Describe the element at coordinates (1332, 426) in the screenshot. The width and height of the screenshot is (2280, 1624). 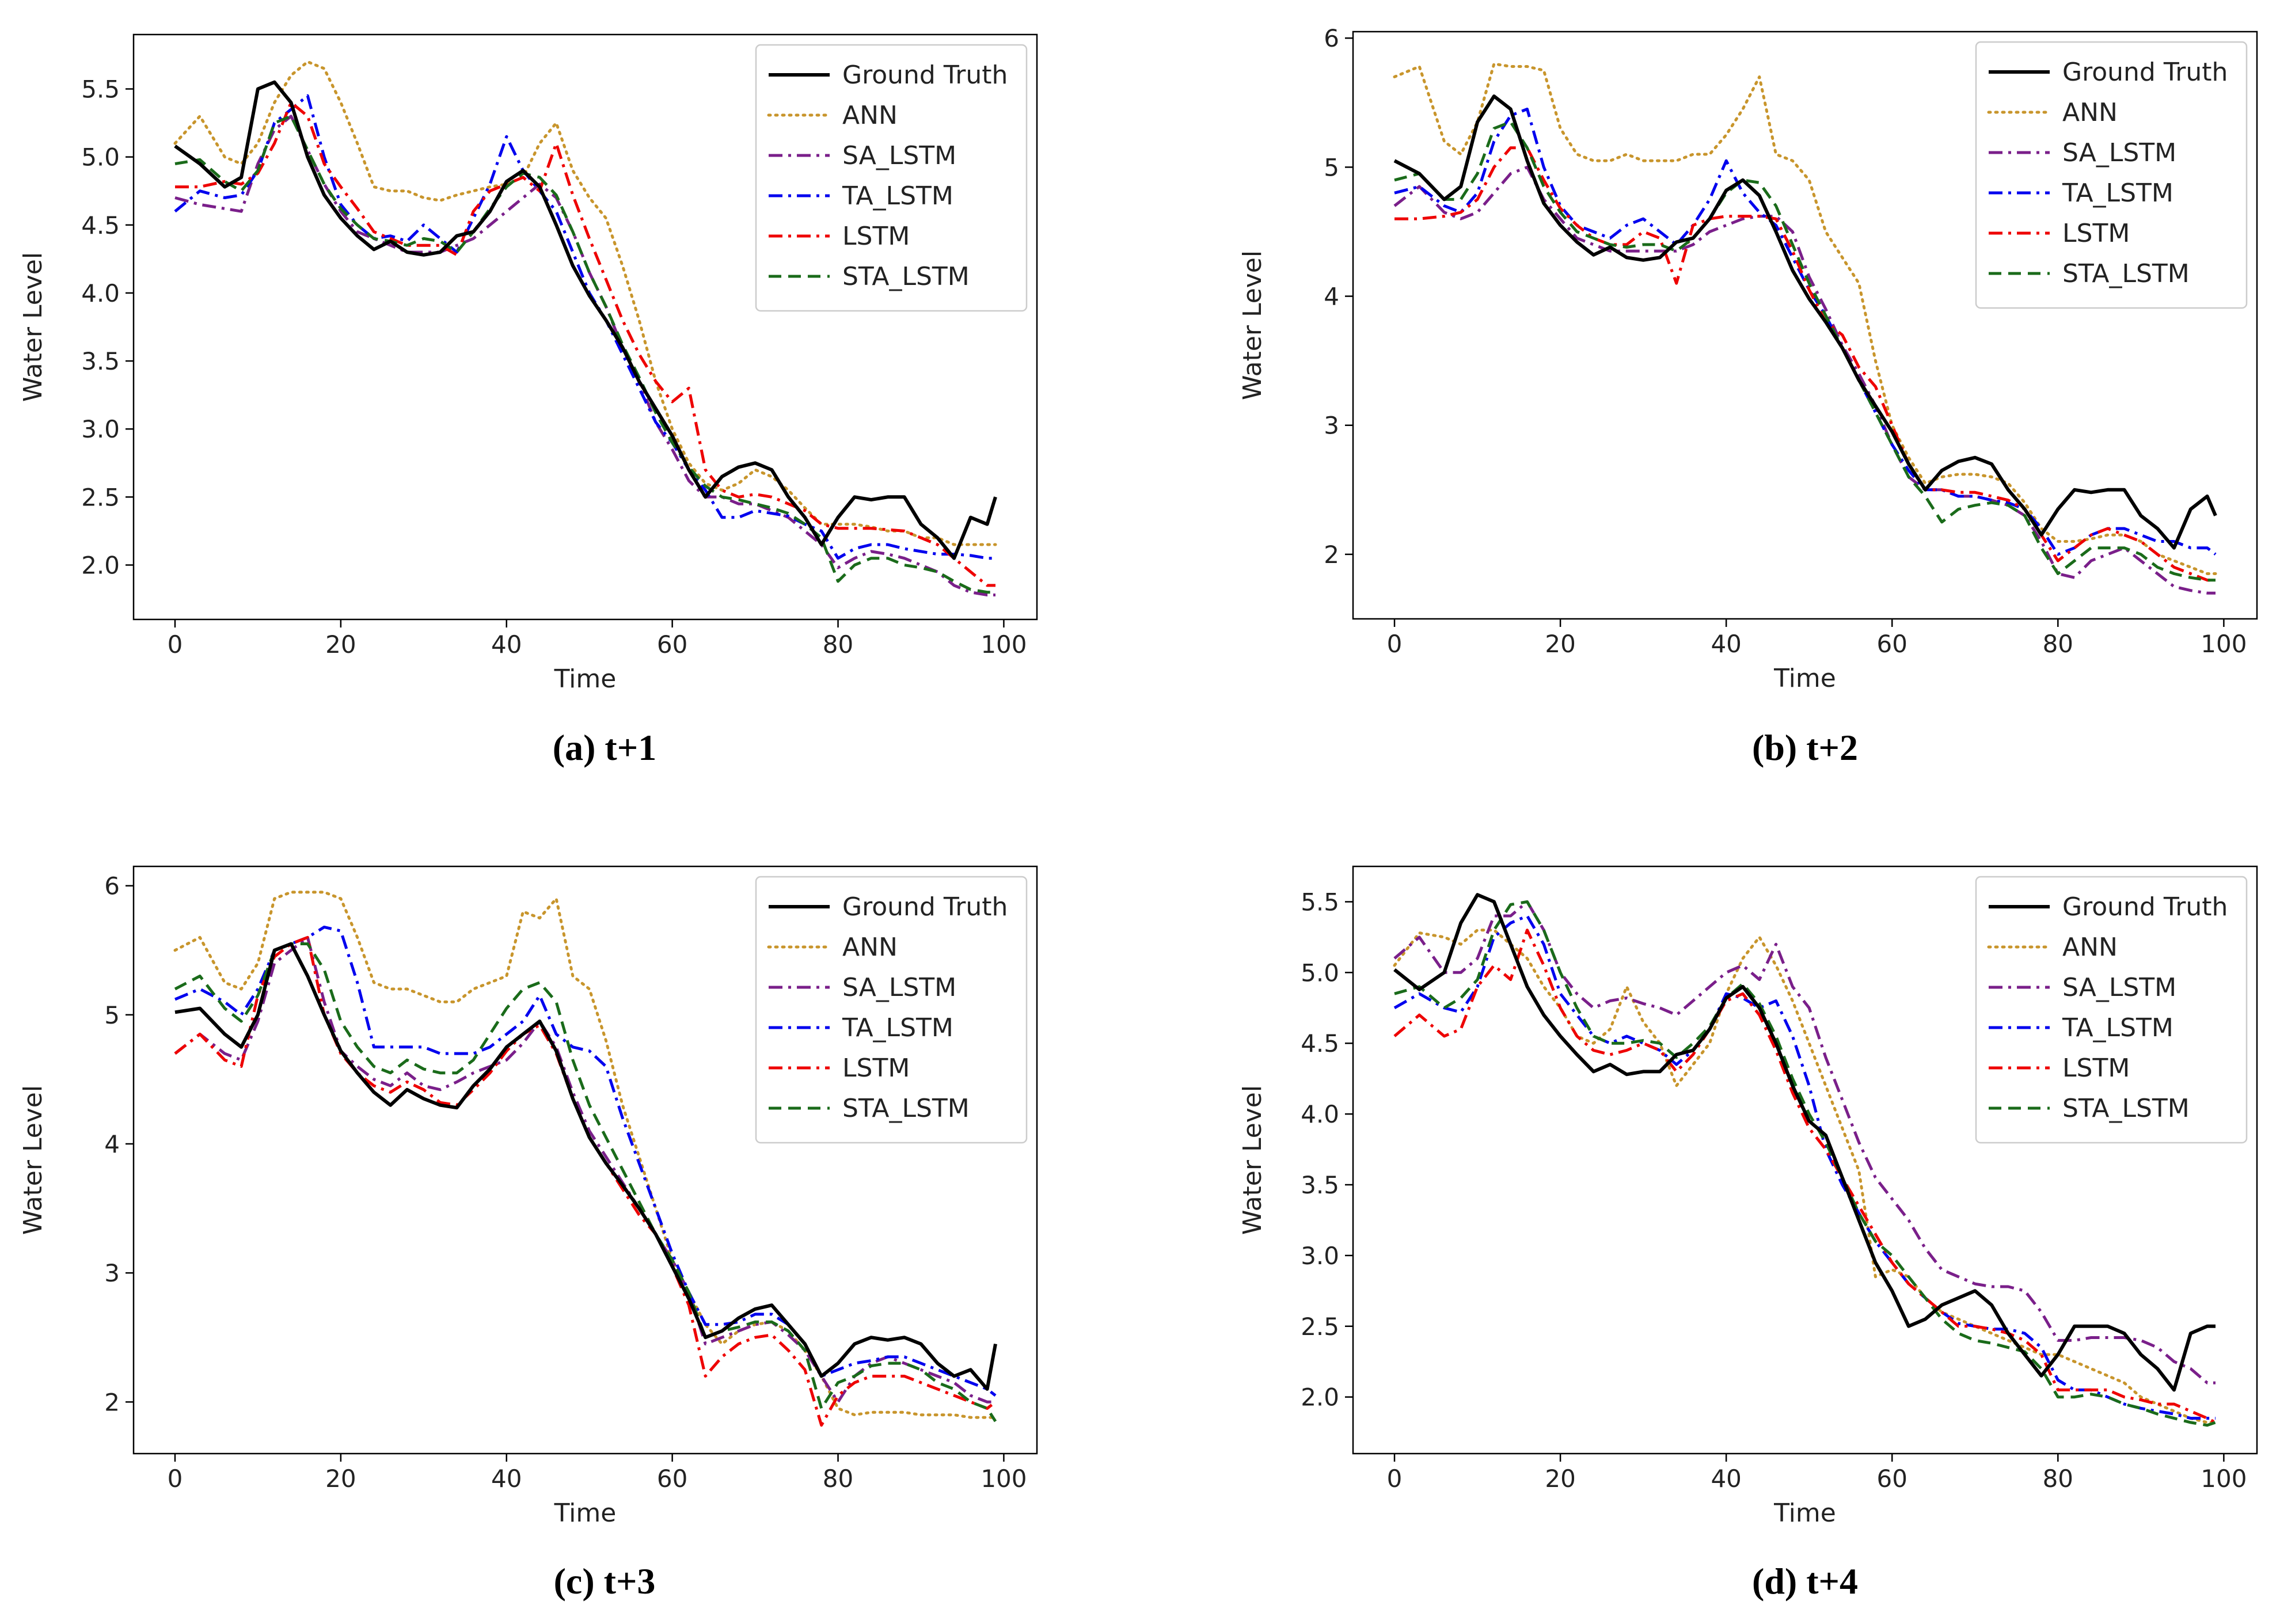
I see `y-tick-label: 3` at that location.